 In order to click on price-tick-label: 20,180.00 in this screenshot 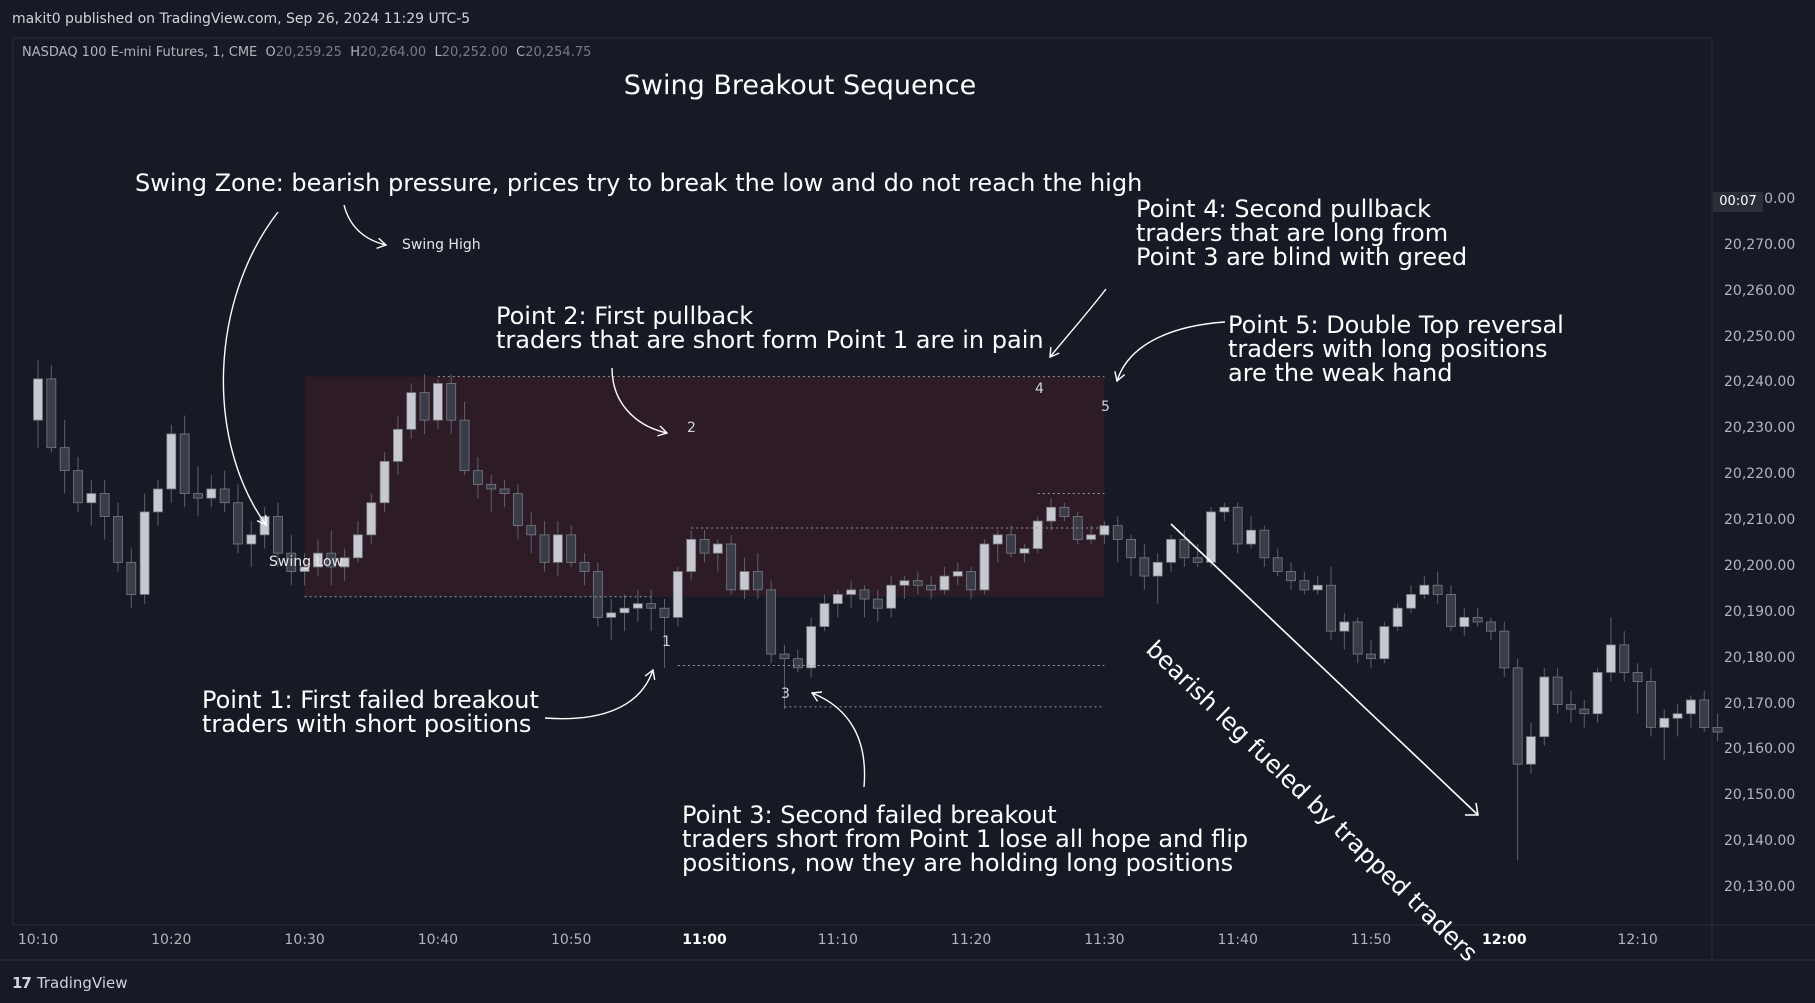, I will do `click(1760, 657)`.